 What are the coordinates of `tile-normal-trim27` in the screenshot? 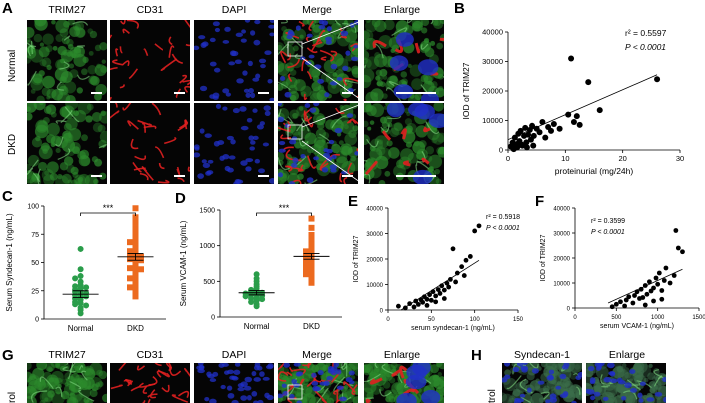 It's located at (67, 60).